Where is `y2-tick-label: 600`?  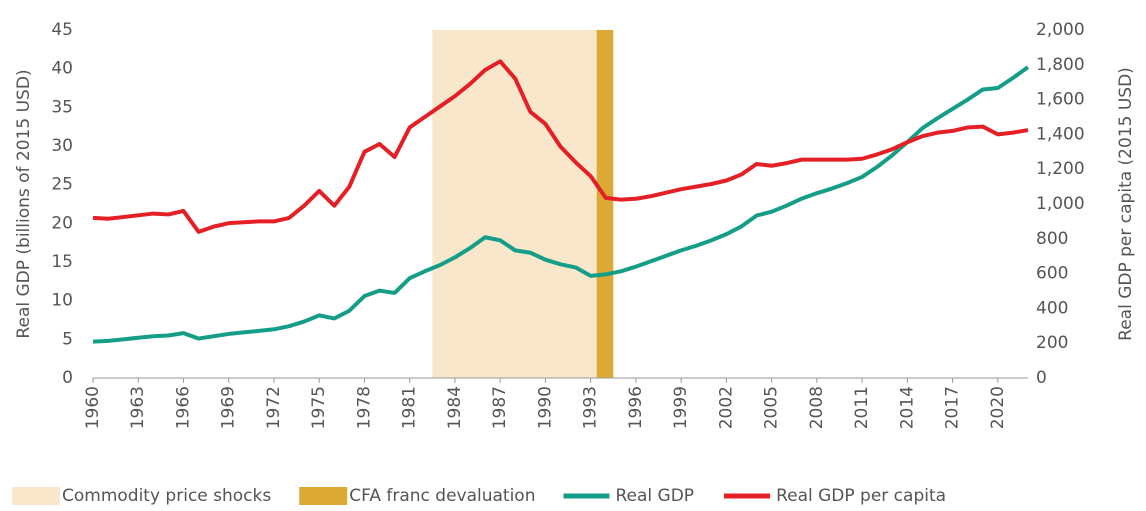
y2-tick-label: 600 is located at coordinates (1052, 274).